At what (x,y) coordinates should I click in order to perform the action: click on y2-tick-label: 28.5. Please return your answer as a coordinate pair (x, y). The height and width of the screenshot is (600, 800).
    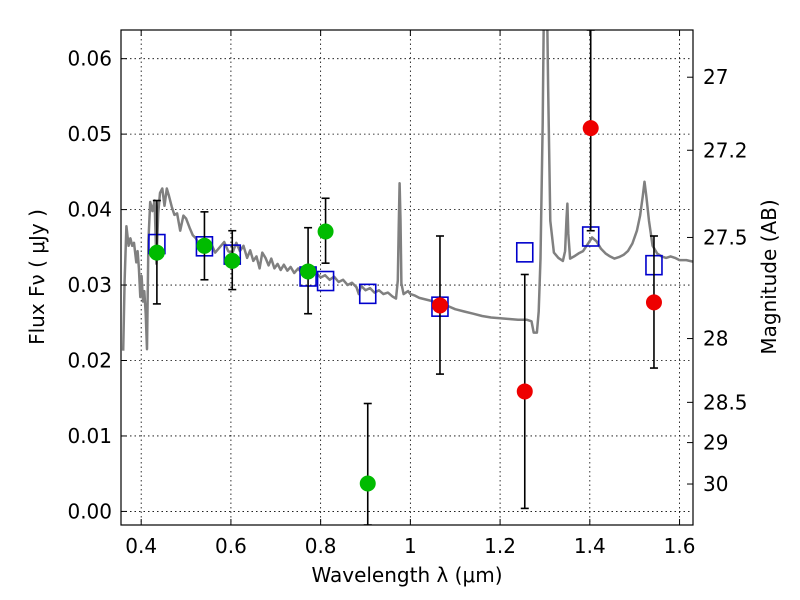
    Looking at the image, I should click on (725, 402).